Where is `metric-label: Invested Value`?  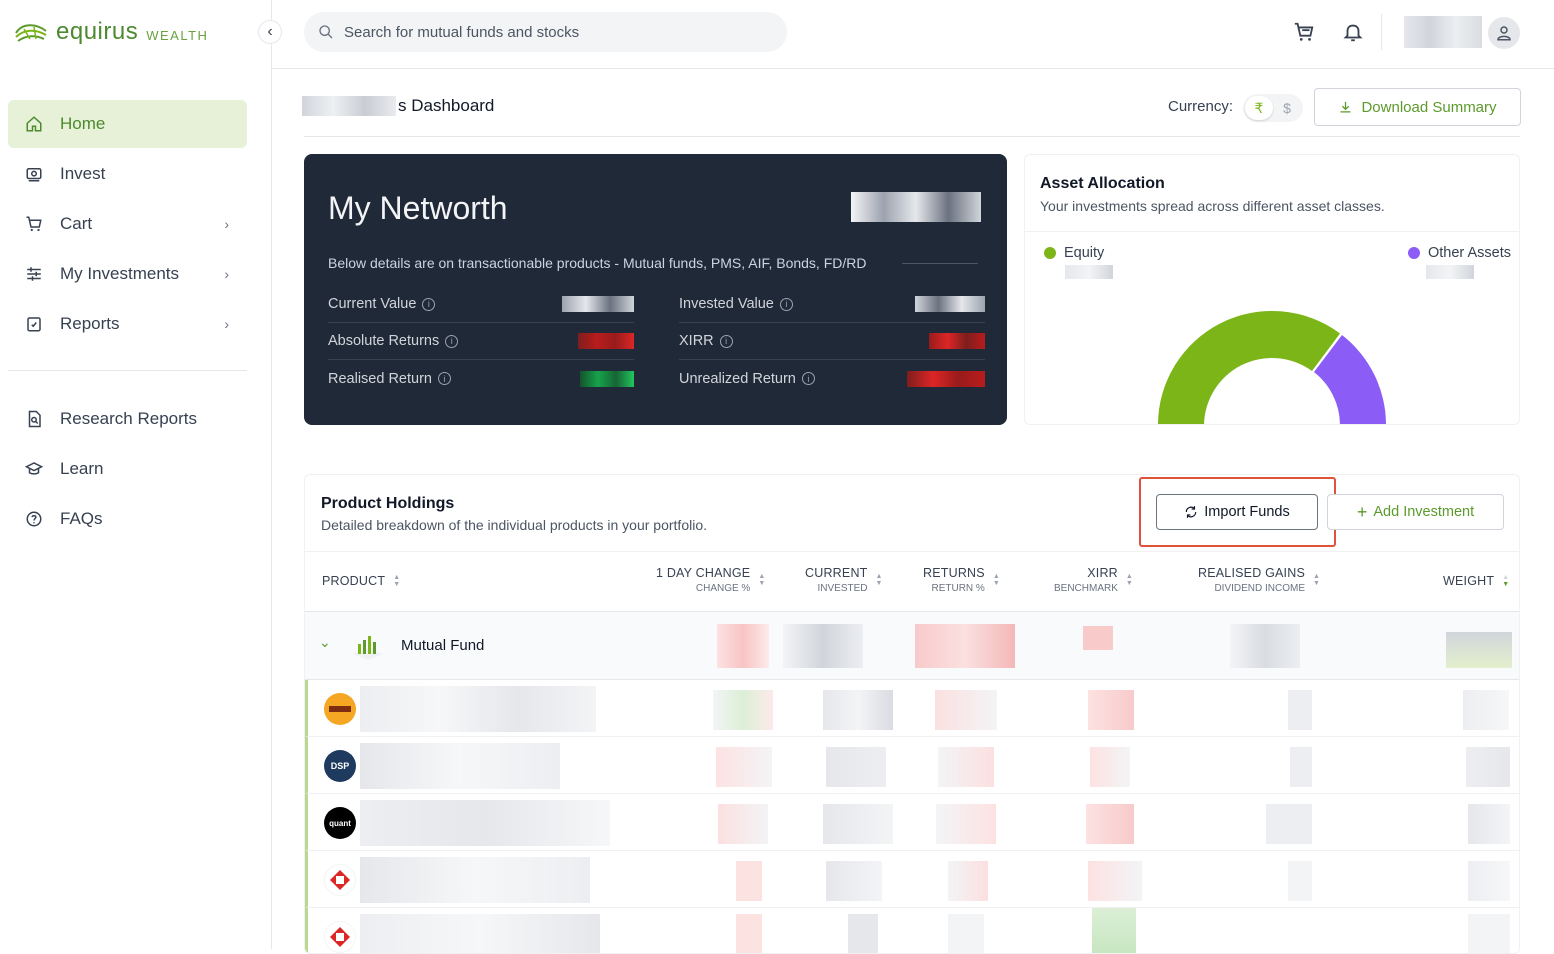
metric-label: Invested Value is located at coordinates (726, 304).